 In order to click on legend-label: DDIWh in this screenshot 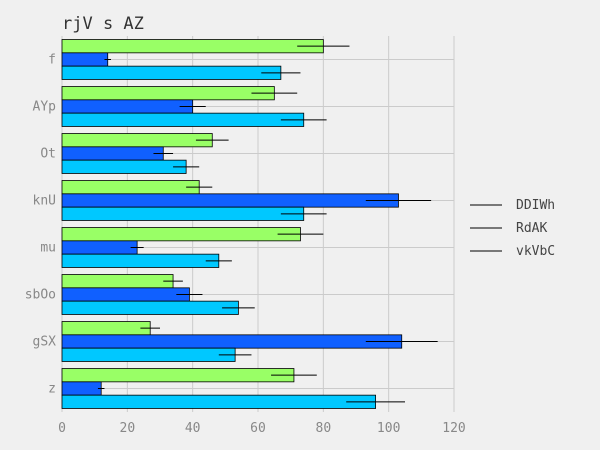, I will do `click(535, 205)`.